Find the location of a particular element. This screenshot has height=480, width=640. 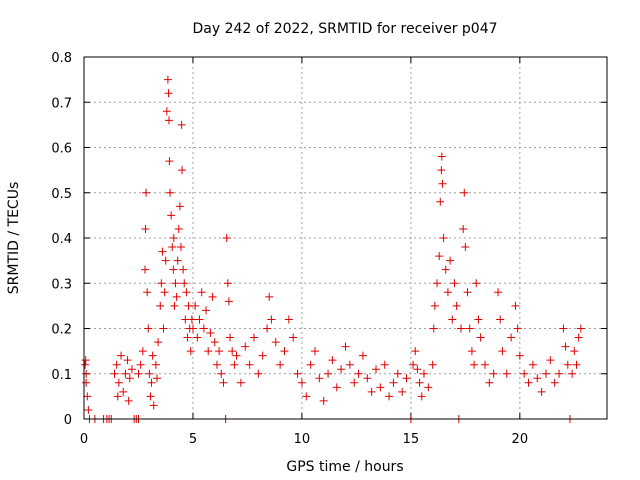

y-tick-label: 0.8 is located at coordinates (61, 58).